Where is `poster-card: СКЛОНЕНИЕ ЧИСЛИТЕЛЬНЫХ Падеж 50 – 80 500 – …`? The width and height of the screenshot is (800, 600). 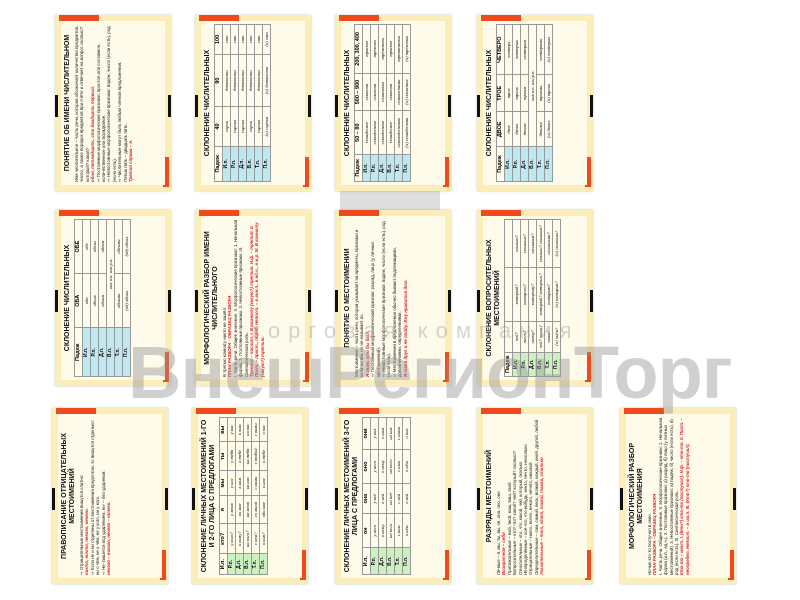 poster-card: СКЛОНЕНИЕ ЧИСЛИТЕЛЬНЫХ Падеж 50 – 80 500 – … is located at coordinates (393, 103).